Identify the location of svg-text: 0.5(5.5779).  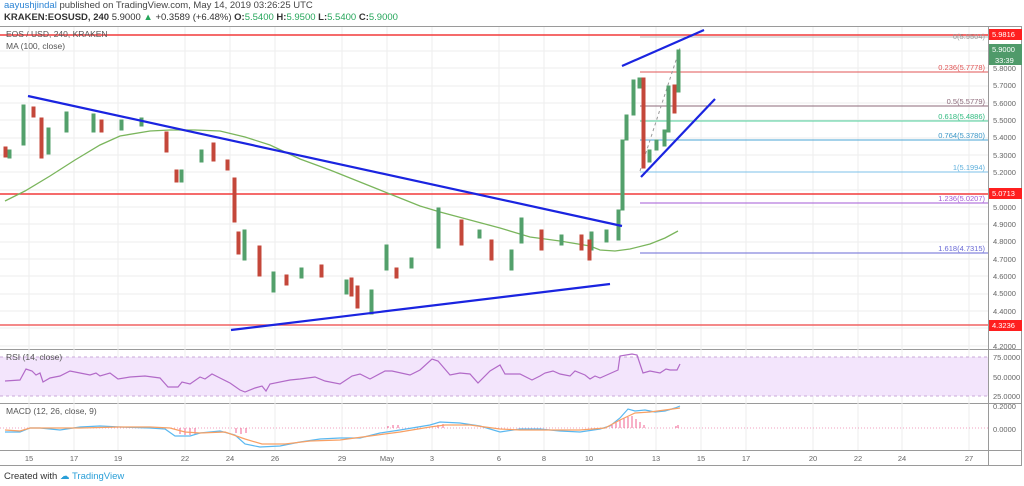
(966, 101).